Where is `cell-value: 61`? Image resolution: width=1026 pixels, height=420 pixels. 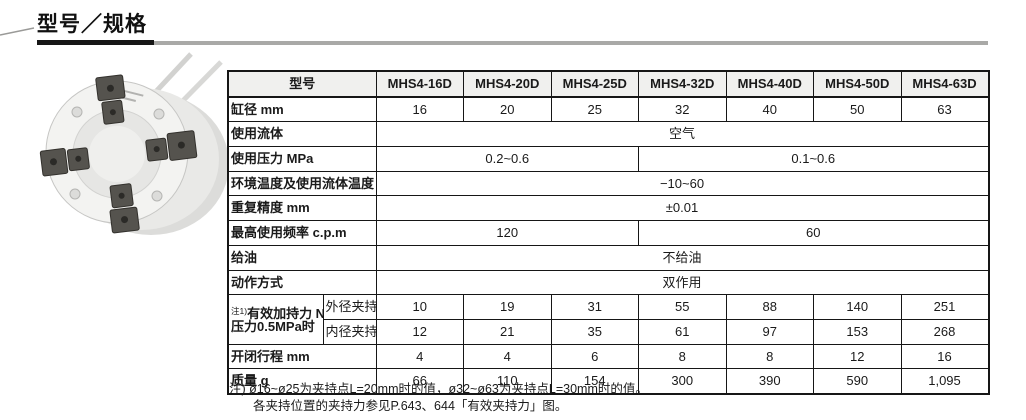 cell-value: 61 is located at coordinates (682, 331).